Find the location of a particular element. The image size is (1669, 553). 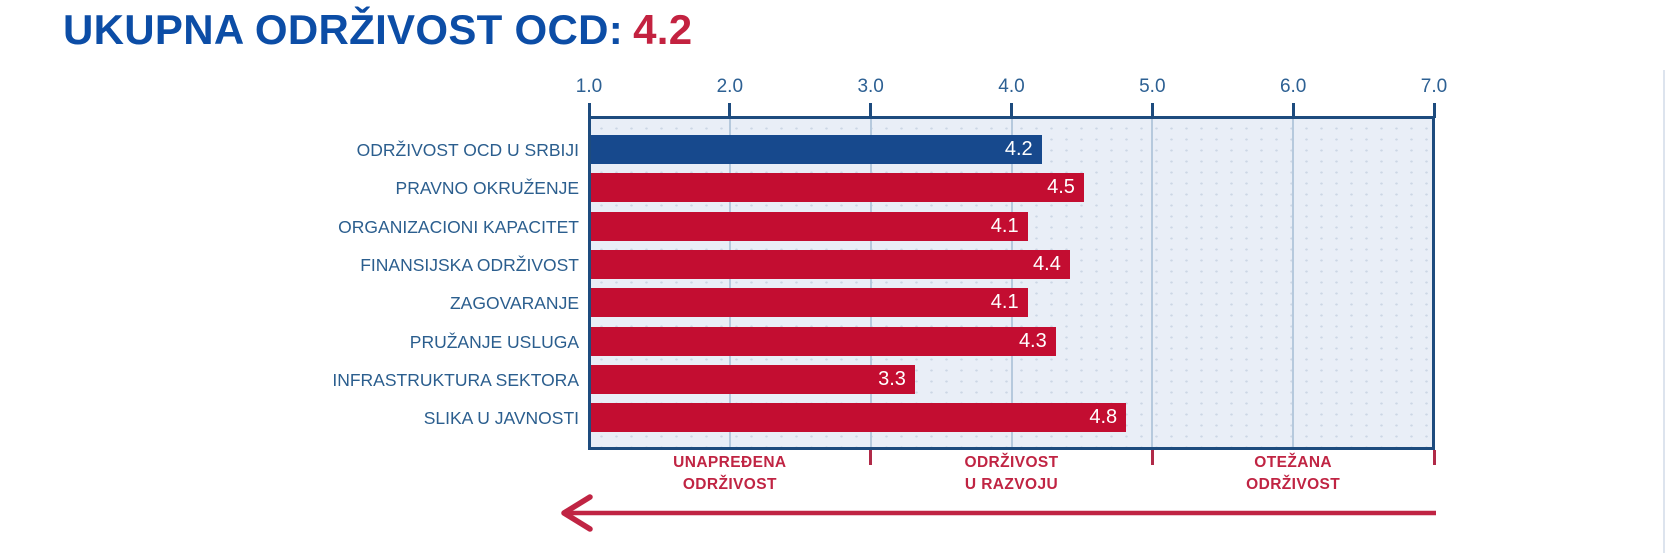

category-label: FINANSIJSKA ODRŽIVOST is located at coordinates (469, 264).